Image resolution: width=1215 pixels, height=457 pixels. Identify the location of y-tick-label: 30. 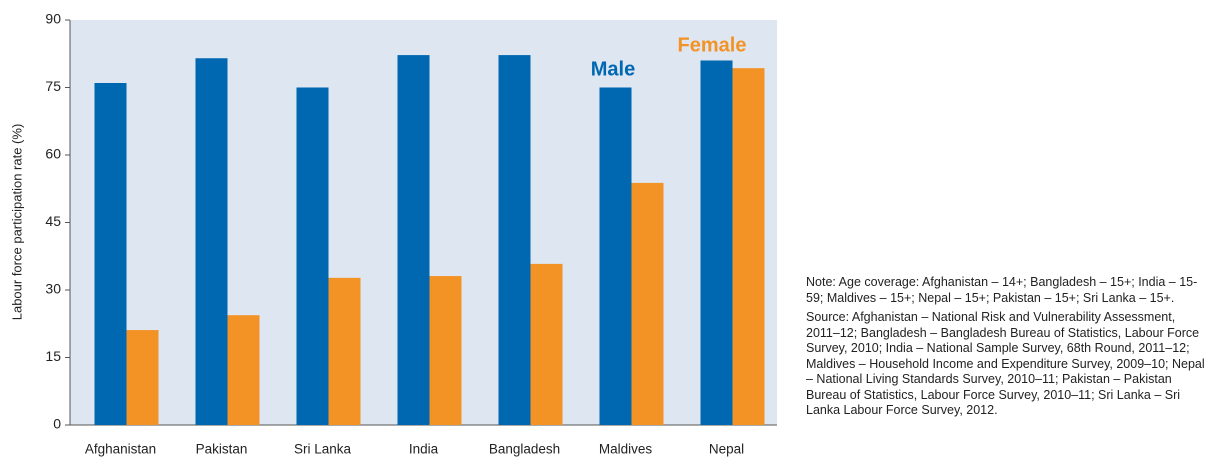
(53, 289).